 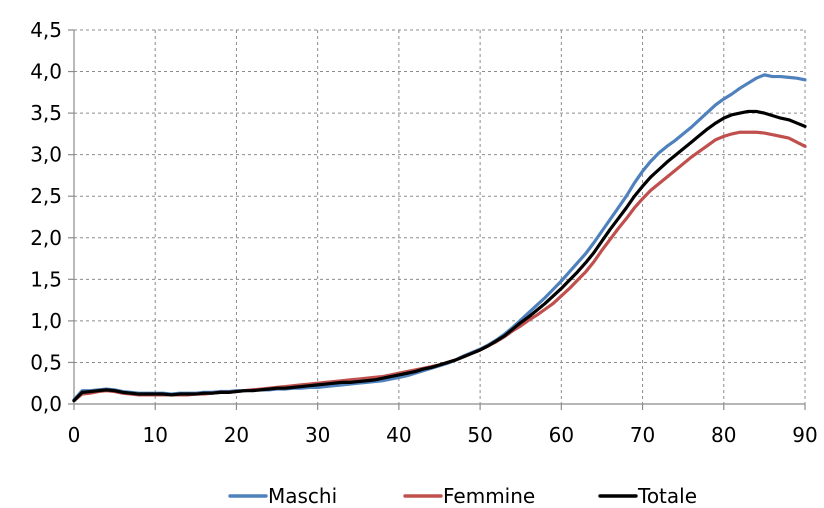 What do you see at coordinates (236, 435) in the screenshot?
I see `x-tick-label: 20` at bounding box center [236, 435].